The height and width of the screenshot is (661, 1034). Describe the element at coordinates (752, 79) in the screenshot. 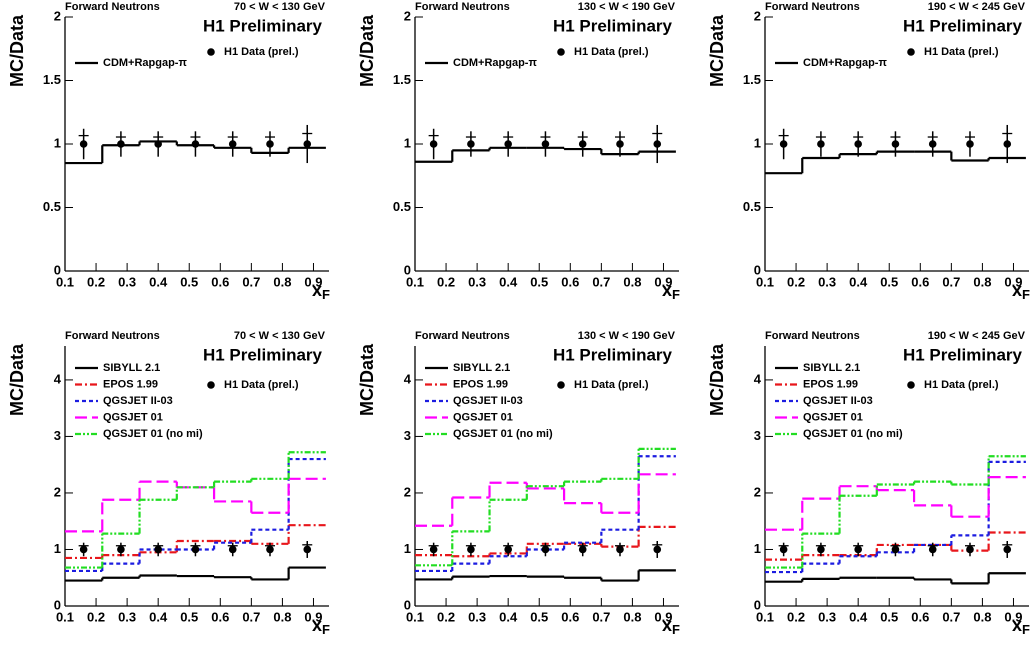

I see `y-tick-label: 1.5` at that location.